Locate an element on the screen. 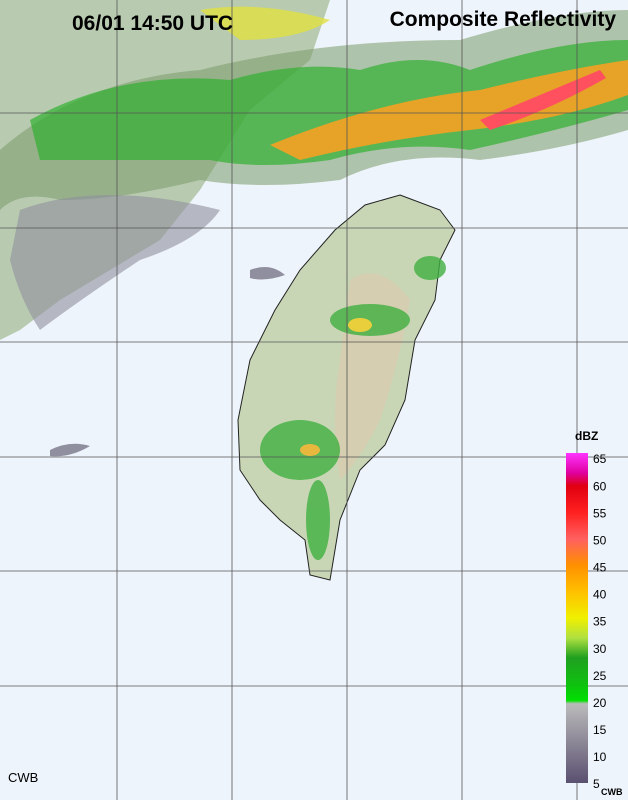 The width and height of the screenshot is (628, 800). colorbar-label: 45 is located at coordinates (600, 568).